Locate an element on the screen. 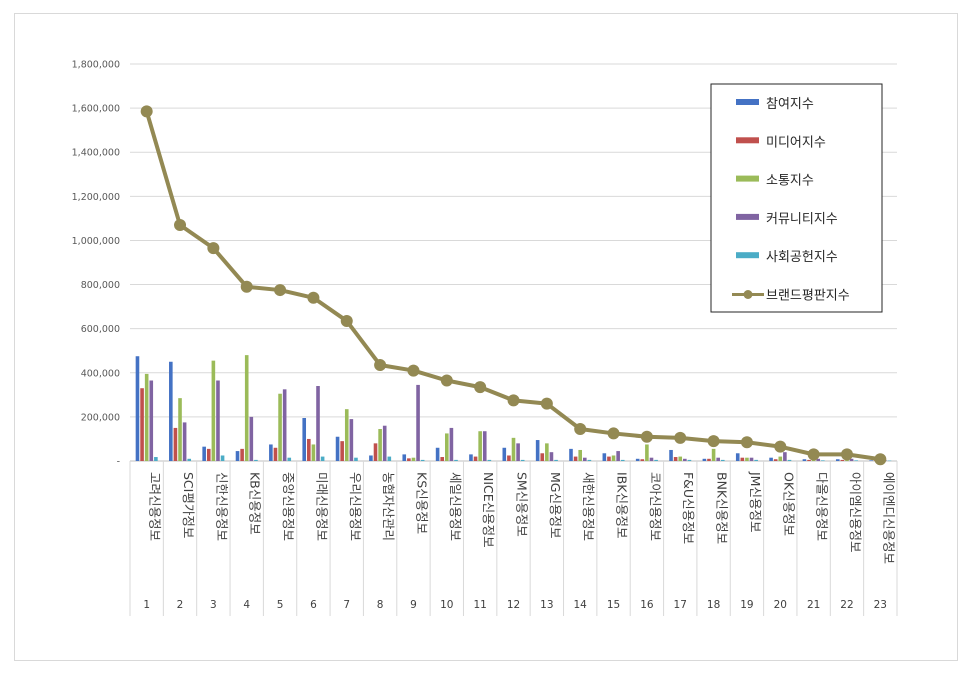 The image size is (966, 674). category-label-10: 세일신용정보 is located at coordinates (455, 506).